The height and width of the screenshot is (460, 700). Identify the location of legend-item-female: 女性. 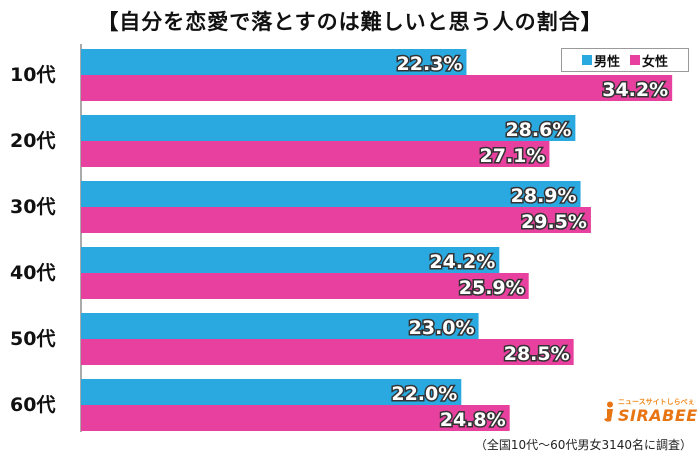
(649, 60).